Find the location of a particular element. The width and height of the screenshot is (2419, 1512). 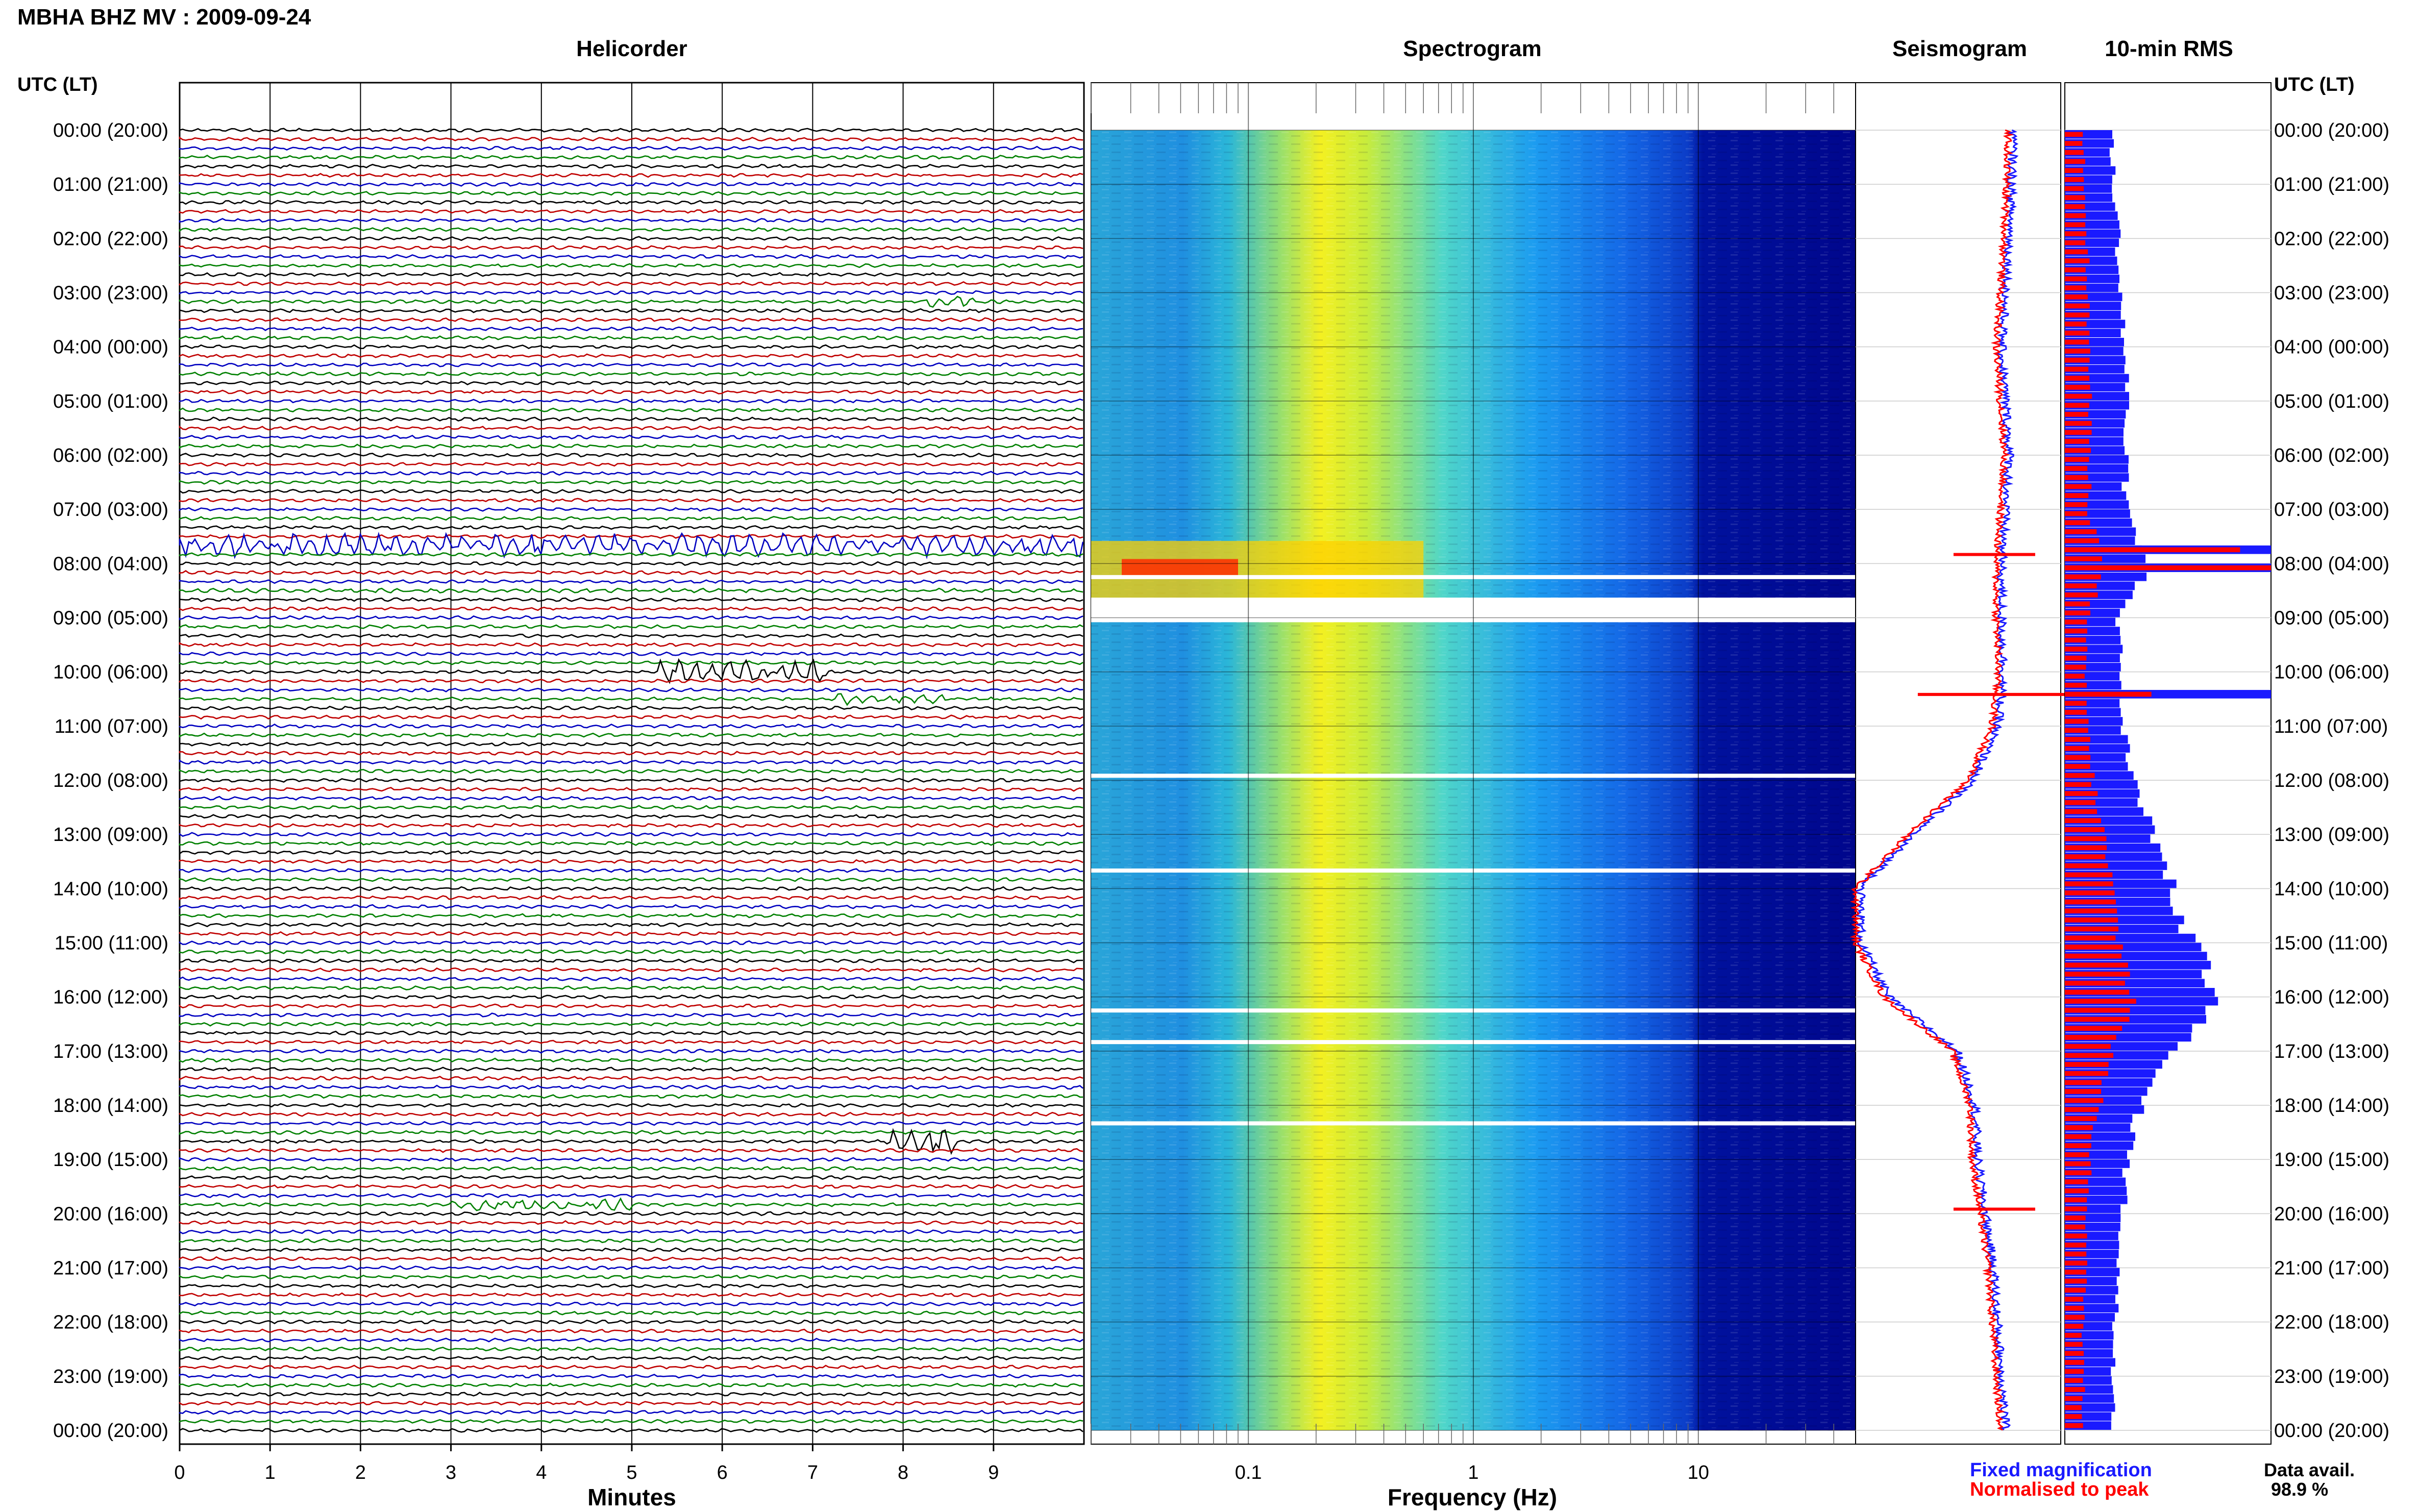

time-label-right: 11:00 (07:00) is located at coordinates (2331, 726).